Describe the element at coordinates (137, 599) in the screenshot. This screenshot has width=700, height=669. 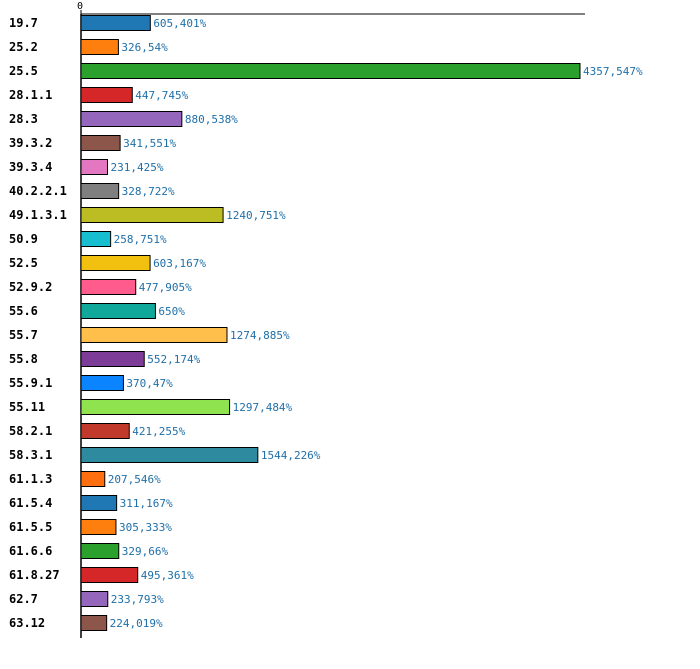
I see `value-label: 233,793%` at that location.